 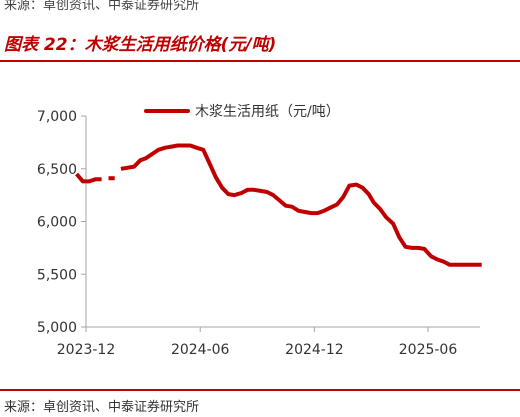 I want to click on x-tick-label: 2024-06, so click(x=200, y=350).